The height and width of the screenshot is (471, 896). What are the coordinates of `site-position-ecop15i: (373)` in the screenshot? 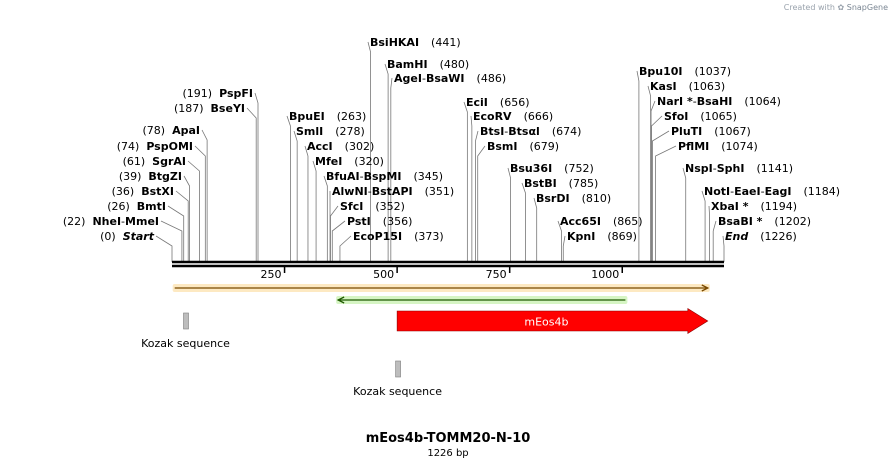 It's located at (429, 236).